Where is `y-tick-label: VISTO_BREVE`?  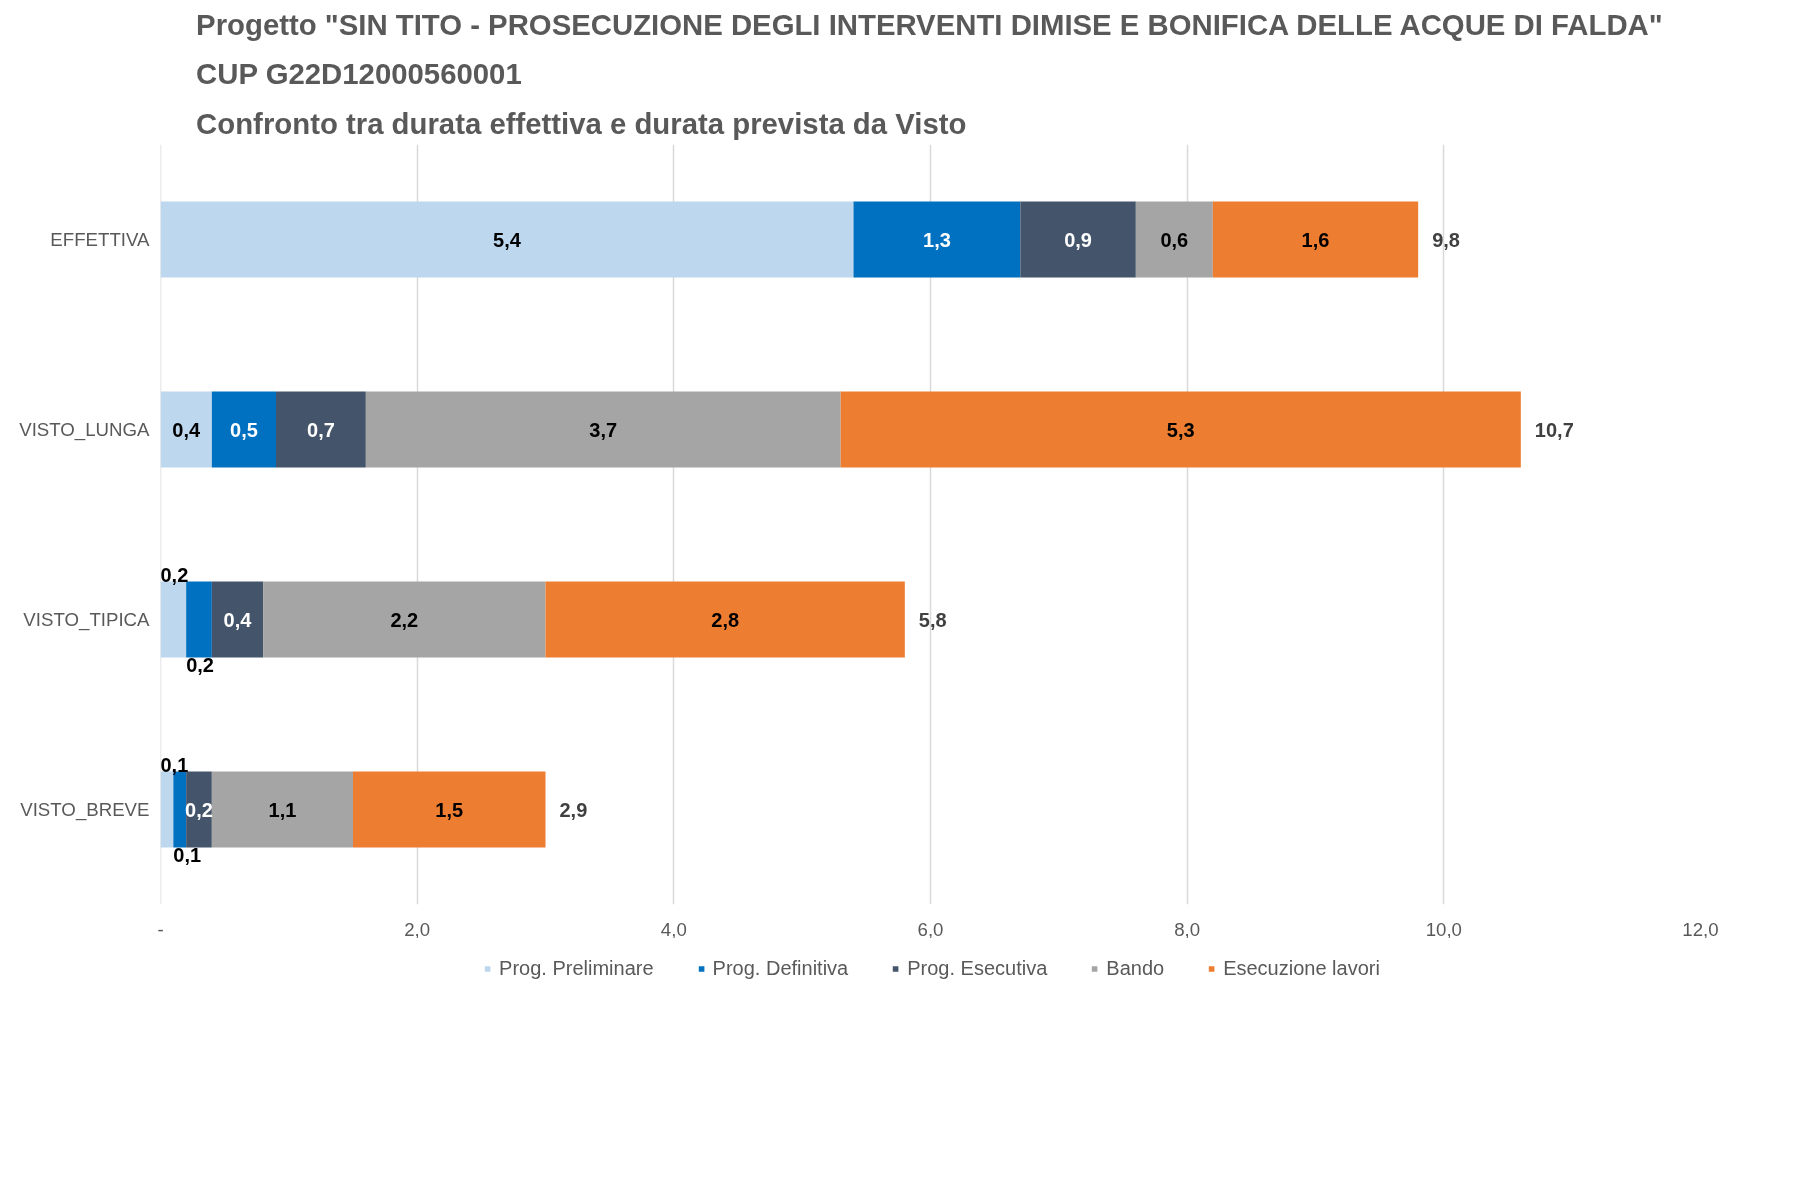
y-tick-label: VISTO_BREVE is located at coordinates (85, 810).